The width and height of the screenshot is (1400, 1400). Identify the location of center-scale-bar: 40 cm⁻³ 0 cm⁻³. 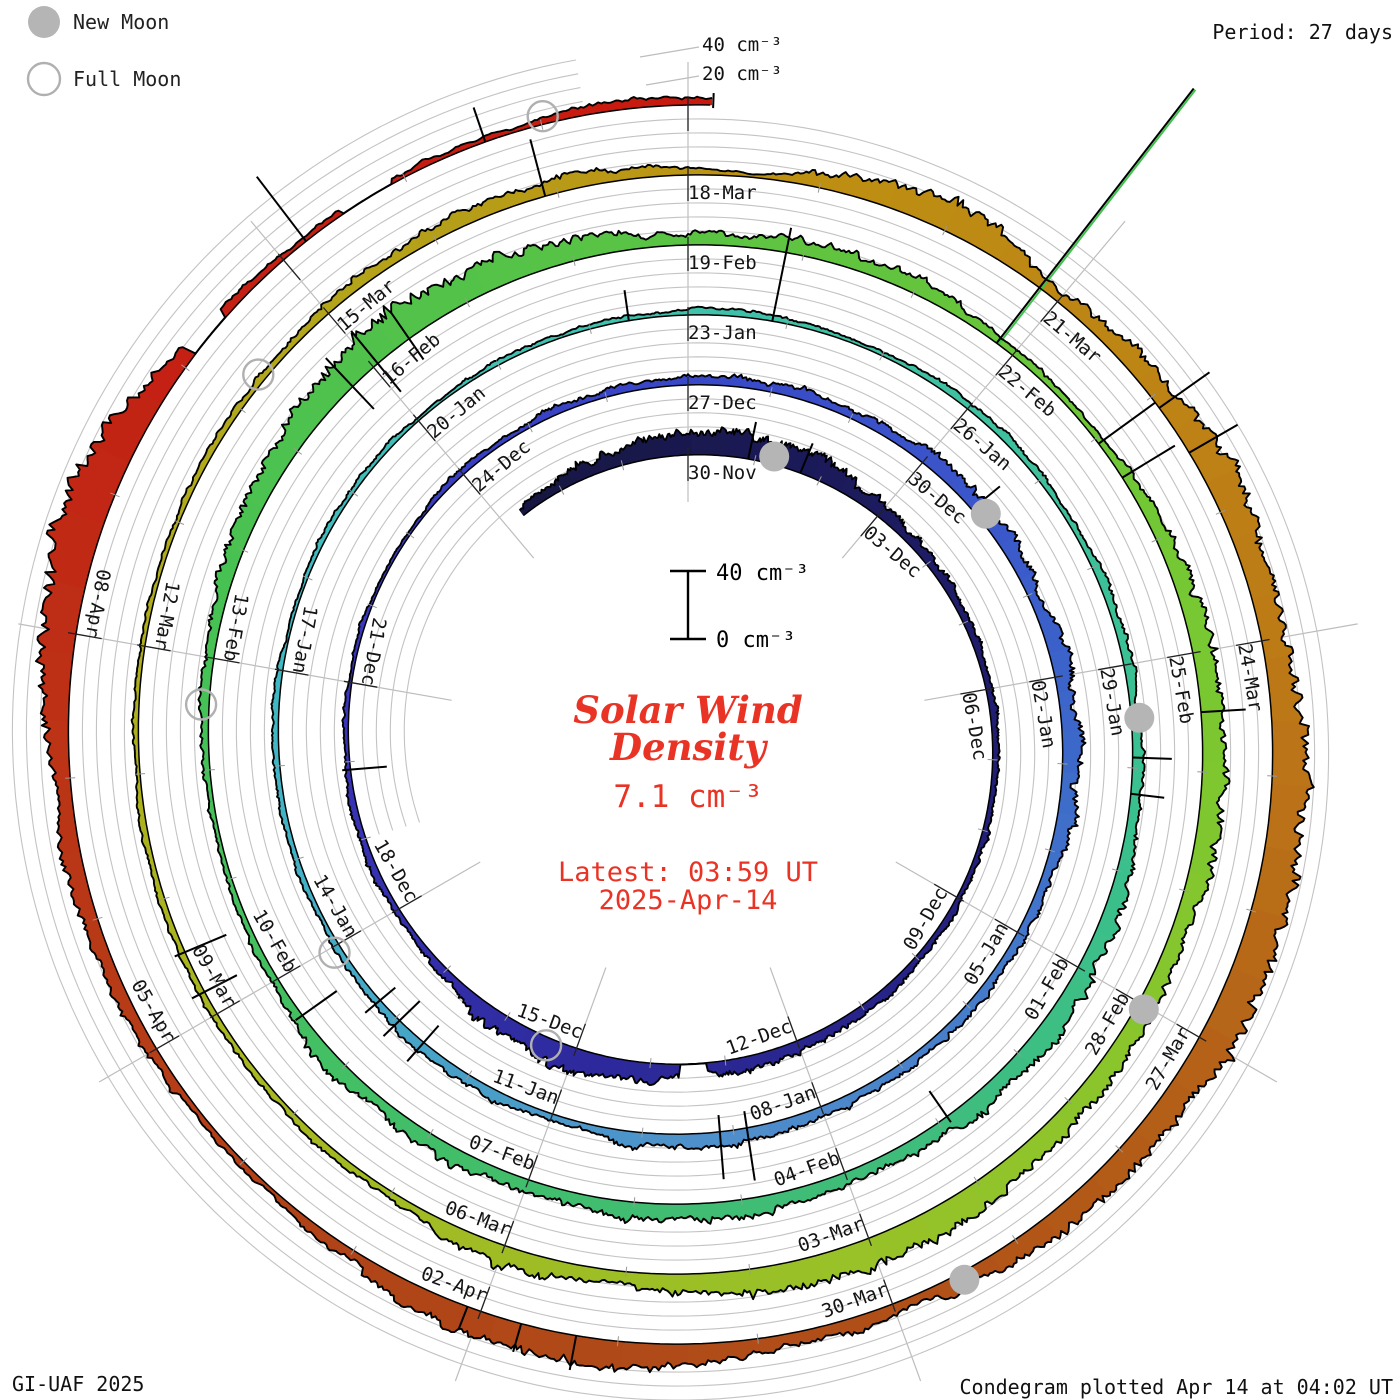
(739, 607).